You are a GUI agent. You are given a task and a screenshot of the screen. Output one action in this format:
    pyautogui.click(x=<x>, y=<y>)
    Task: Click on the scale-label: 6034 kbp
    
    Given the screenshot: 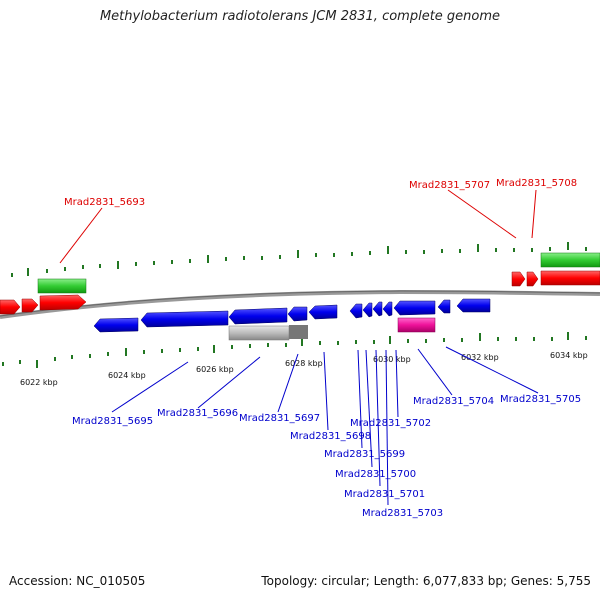 What is the action you would take?
    pyautogui.click(x=569, y=355)
    